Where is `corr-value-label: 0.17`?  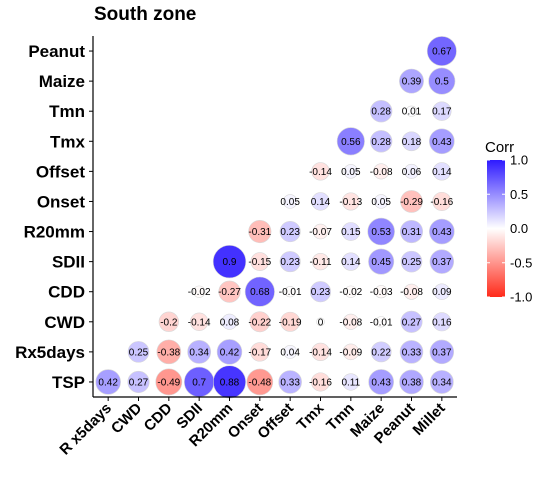 corr-value-label: 0.17 is located at coordinates (442, 112).